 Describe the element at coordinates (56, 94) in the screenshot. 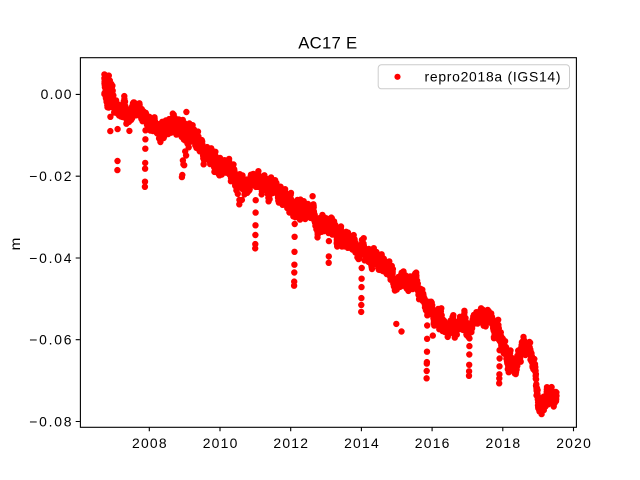

I see `svg-text: 0.00` at that location.